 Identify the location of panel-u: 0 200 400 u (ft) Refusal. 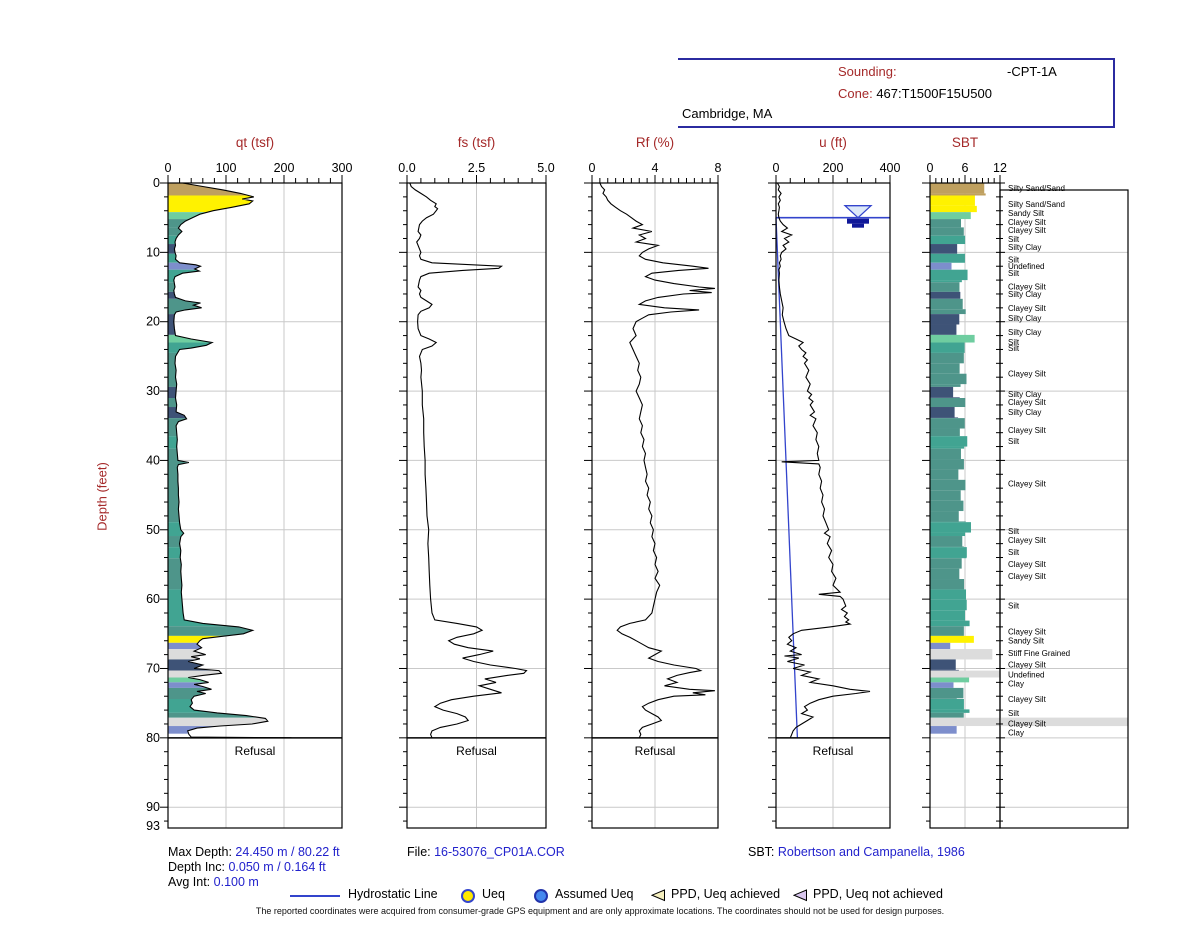
(834, 482).